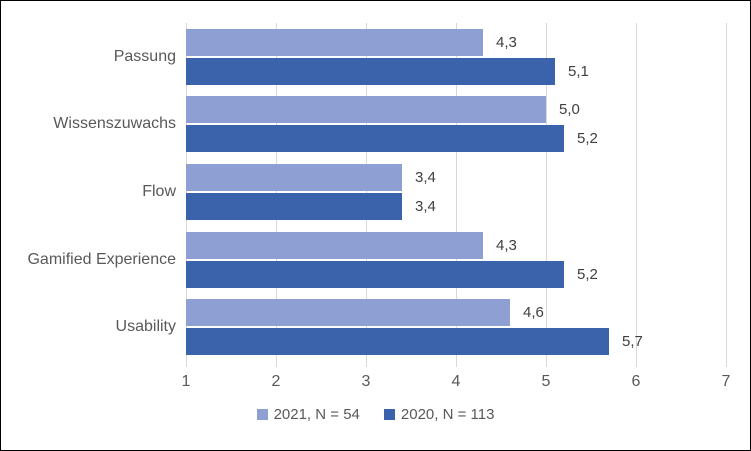  What do you see at coordinates (375, 414) in the screenshot?
I see `legend: 2021, N = 54 2020, N = 113` at bounding box center [375, 414].